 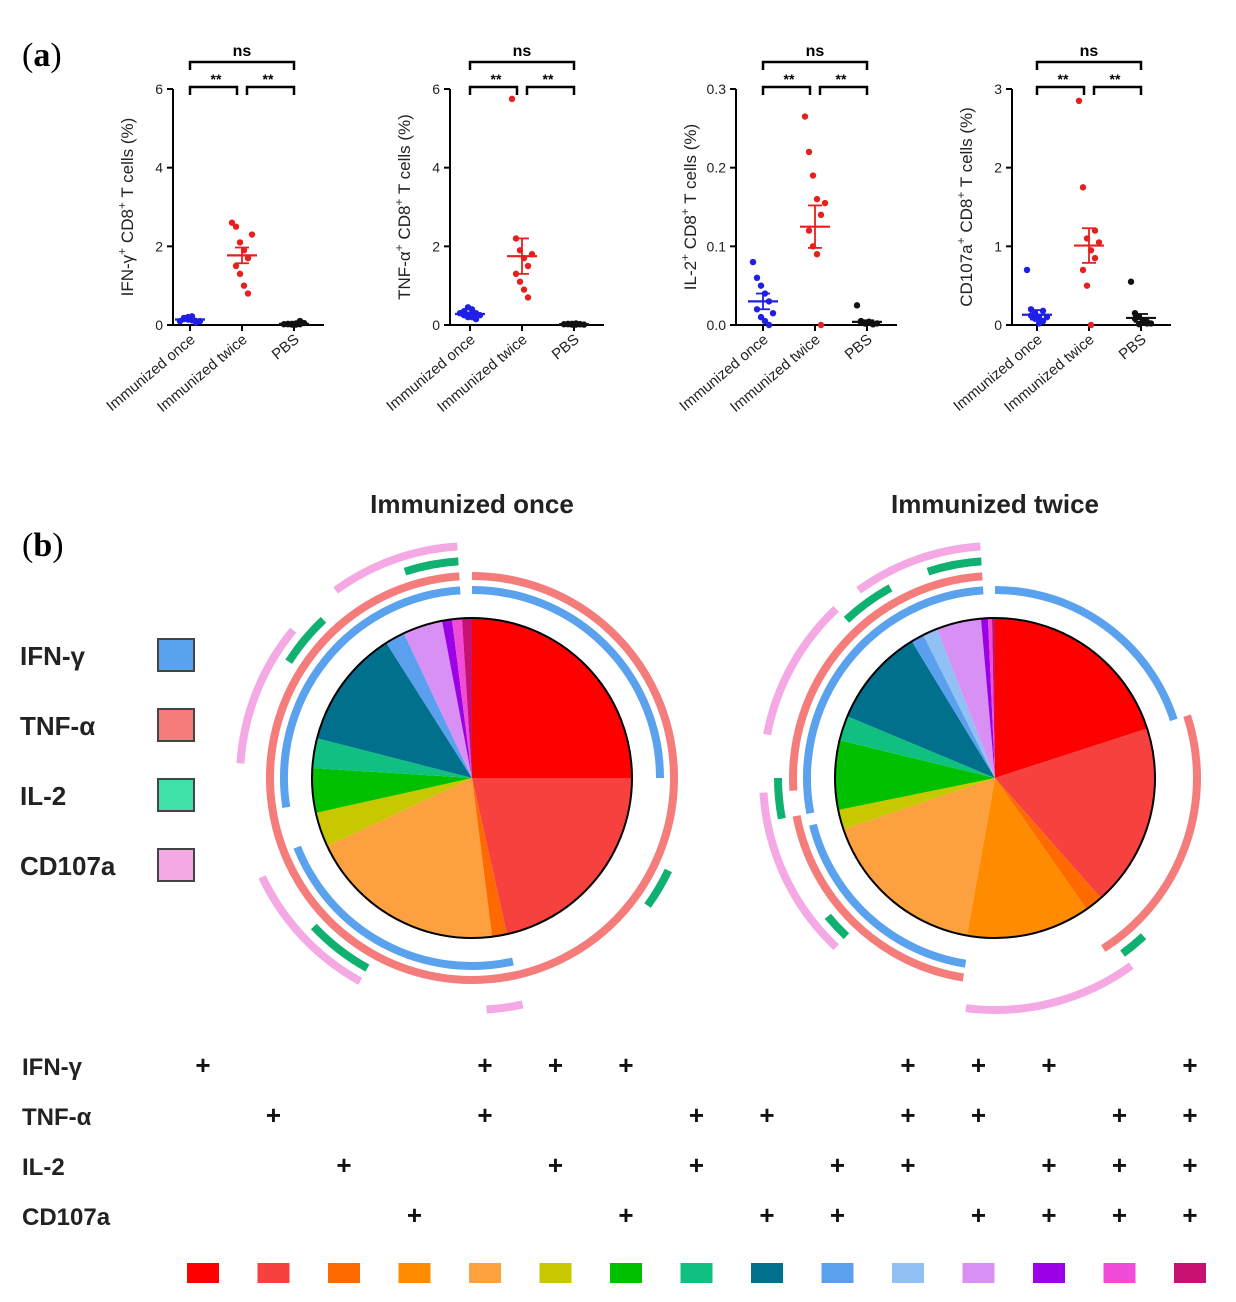 What do you see at coordinates (966, 275) in the screenshot?
I see `y-axis-label-part: CD107a` at bounding box center [966, 275].